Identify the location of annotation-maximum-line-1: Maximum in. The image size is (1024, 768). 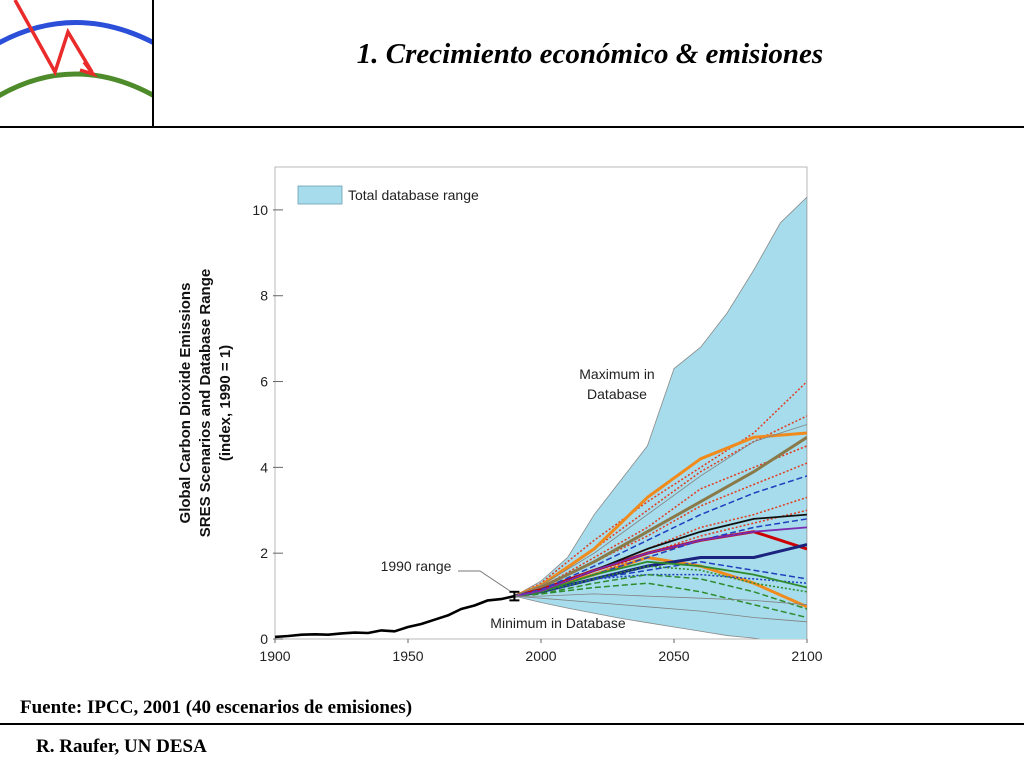
(616, 374).